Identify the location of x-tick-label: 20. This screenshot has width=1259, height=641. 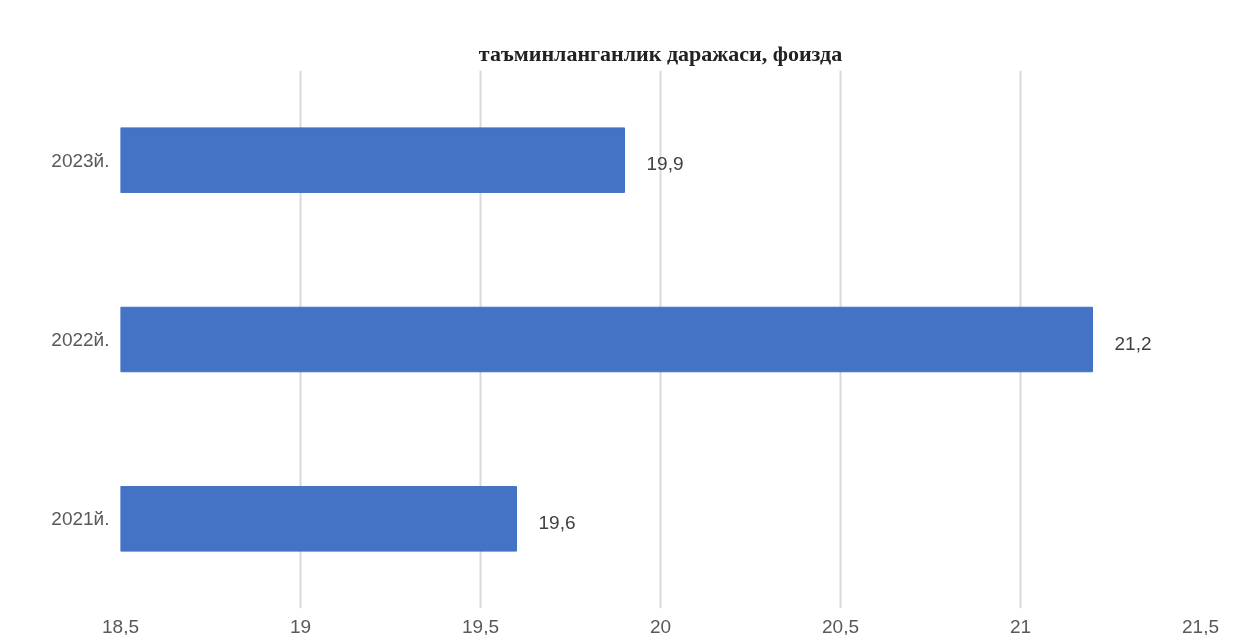
(660, 626).